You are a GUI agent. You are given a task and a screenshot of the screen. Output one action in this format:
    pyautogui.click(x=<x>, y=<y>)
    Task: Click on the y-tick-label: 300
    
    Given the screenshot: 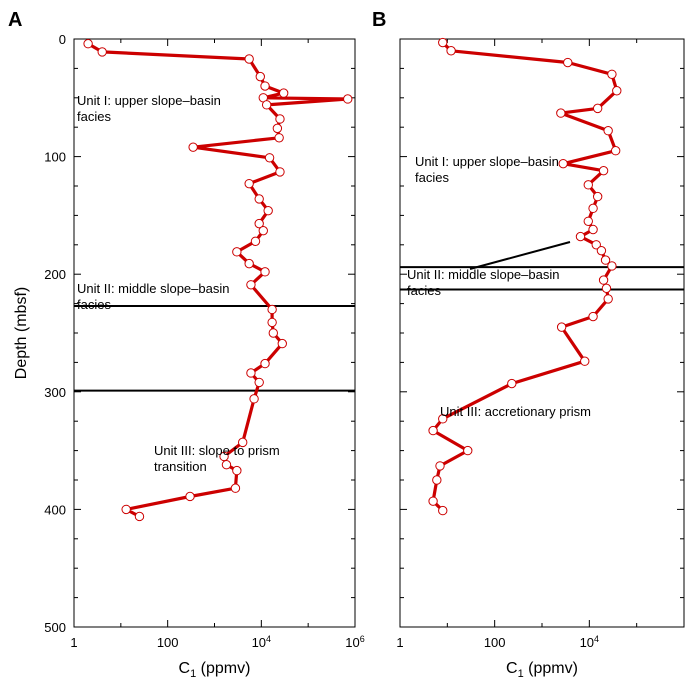 What is the action you would take?
    pyautogui.click(x=55, y=392)
    